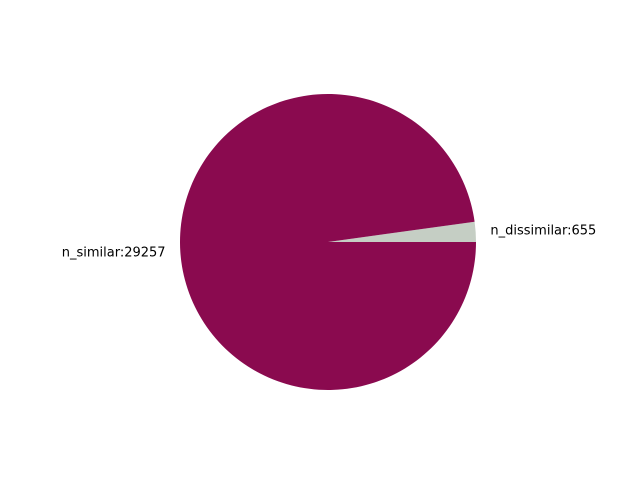 The width and height of the screenshot is (640, 480). Describe the element at coordinates (114, 253) in the screenshot. I see `pie-slice-label-1: n_similar:29257` at that location.